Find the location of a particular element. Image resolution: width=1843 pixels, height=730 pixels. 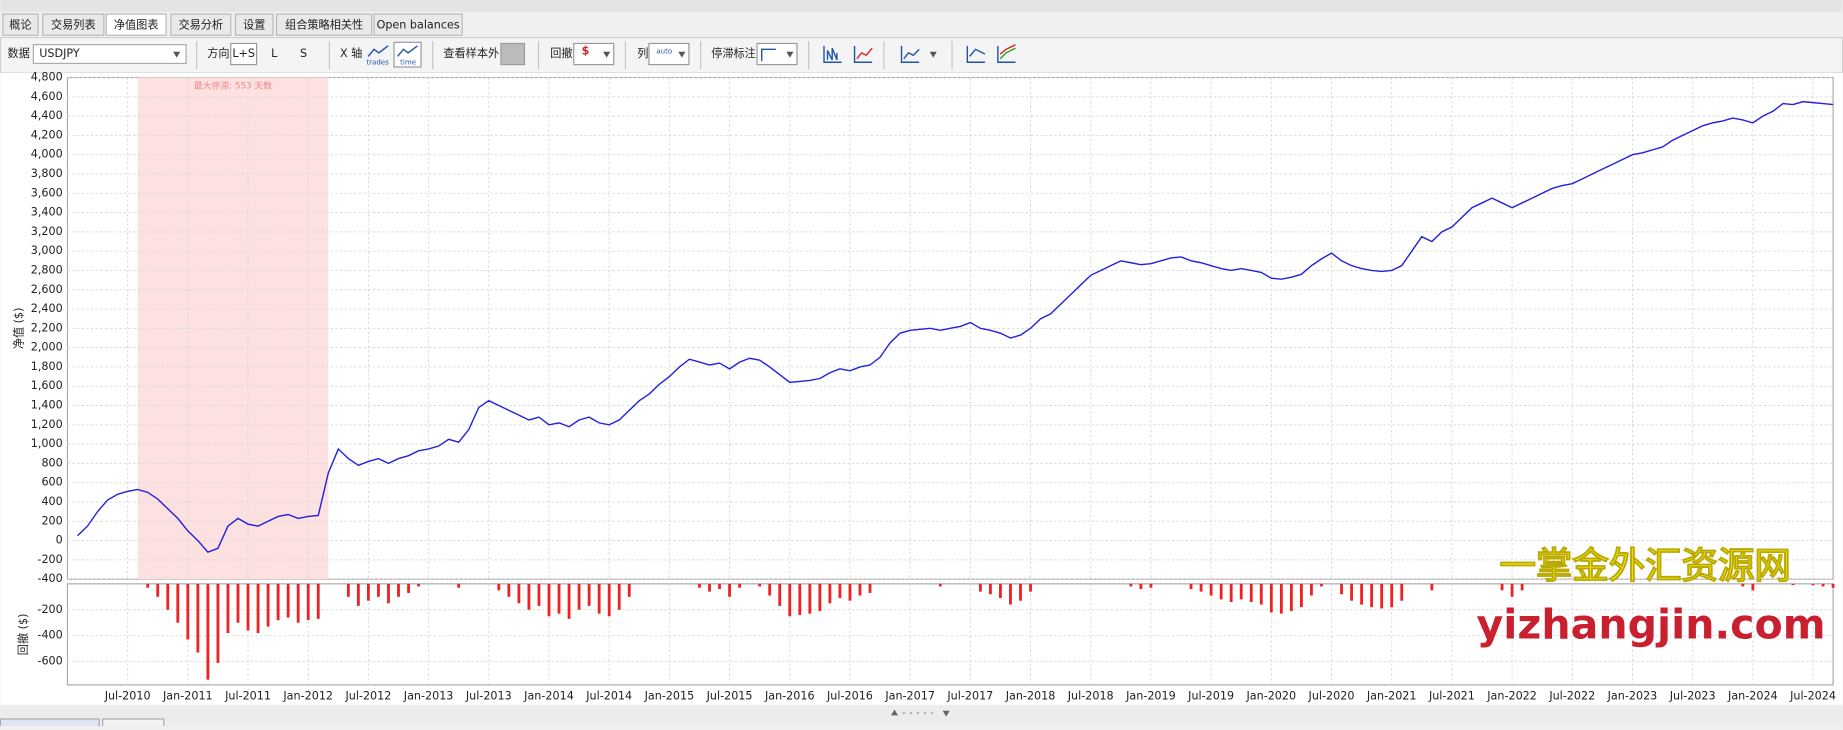

y-tick-label: 0 is located at coordinates (59, 540).